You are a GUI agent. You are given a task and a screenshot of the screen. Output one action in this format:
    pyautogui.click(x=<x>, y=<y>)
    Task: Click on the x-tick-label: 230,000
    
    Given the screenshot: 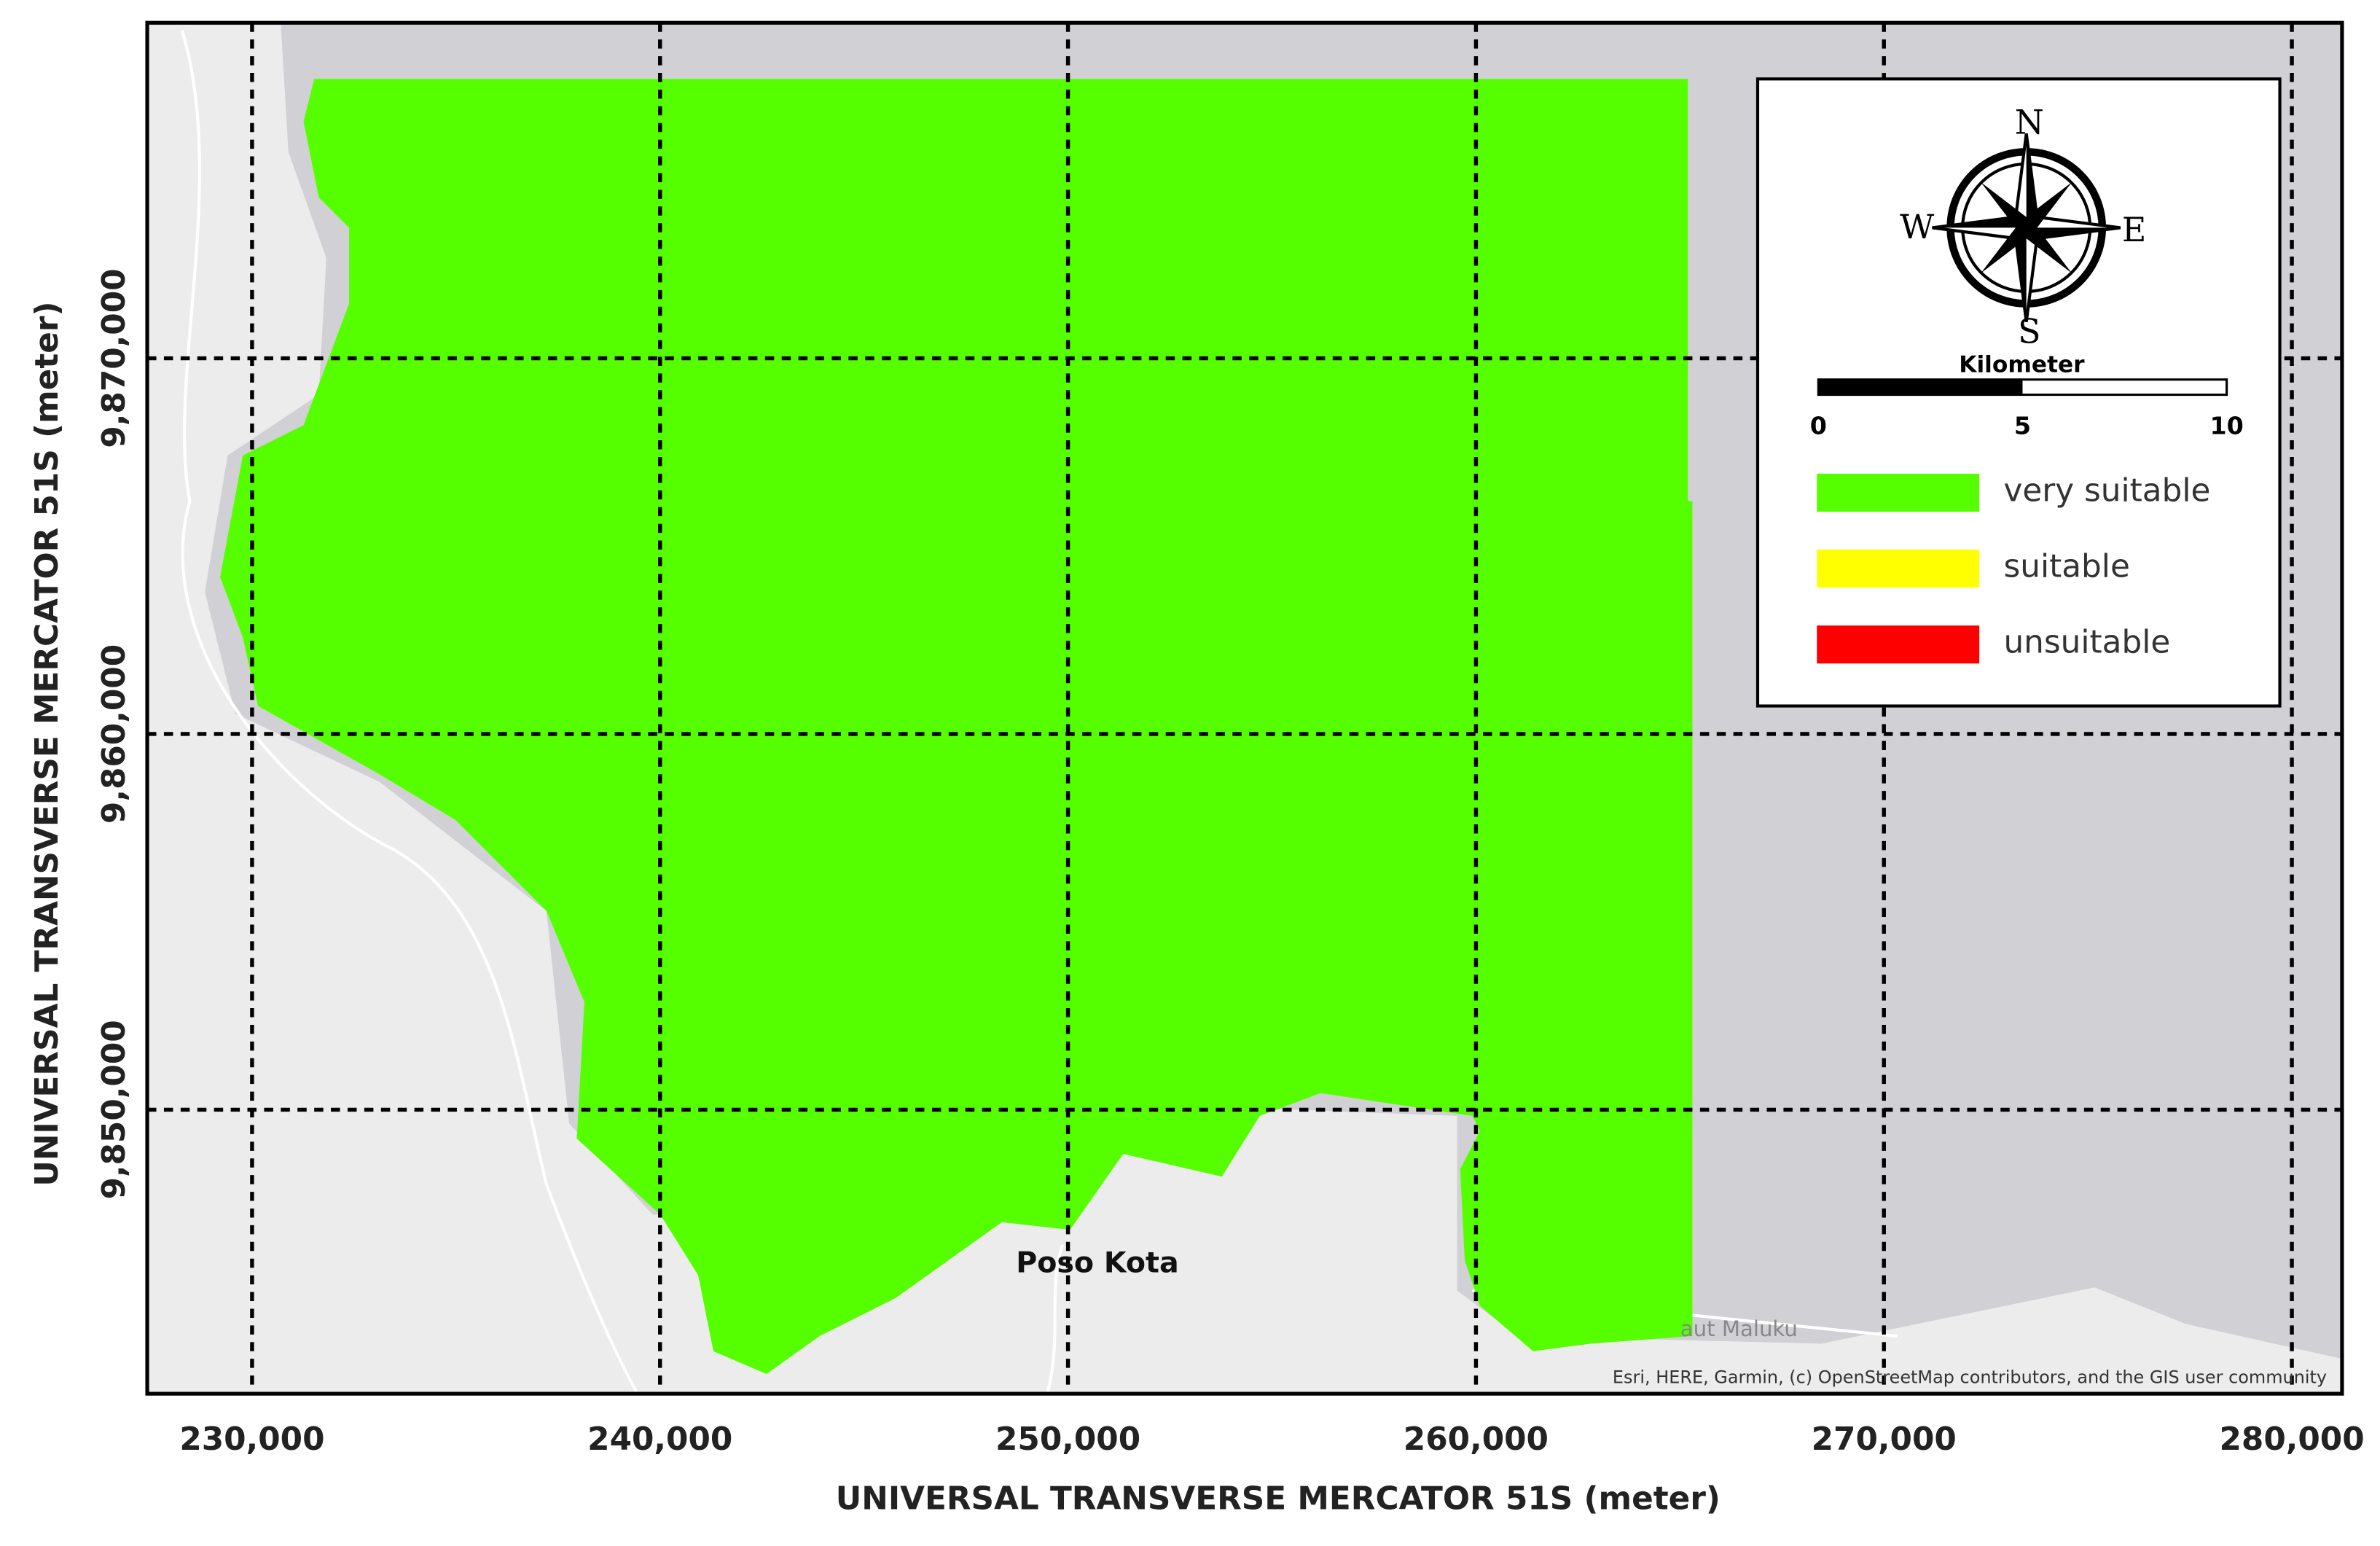 What is the action you would take?
    pyautogui.click(x=252, y=1440)
    